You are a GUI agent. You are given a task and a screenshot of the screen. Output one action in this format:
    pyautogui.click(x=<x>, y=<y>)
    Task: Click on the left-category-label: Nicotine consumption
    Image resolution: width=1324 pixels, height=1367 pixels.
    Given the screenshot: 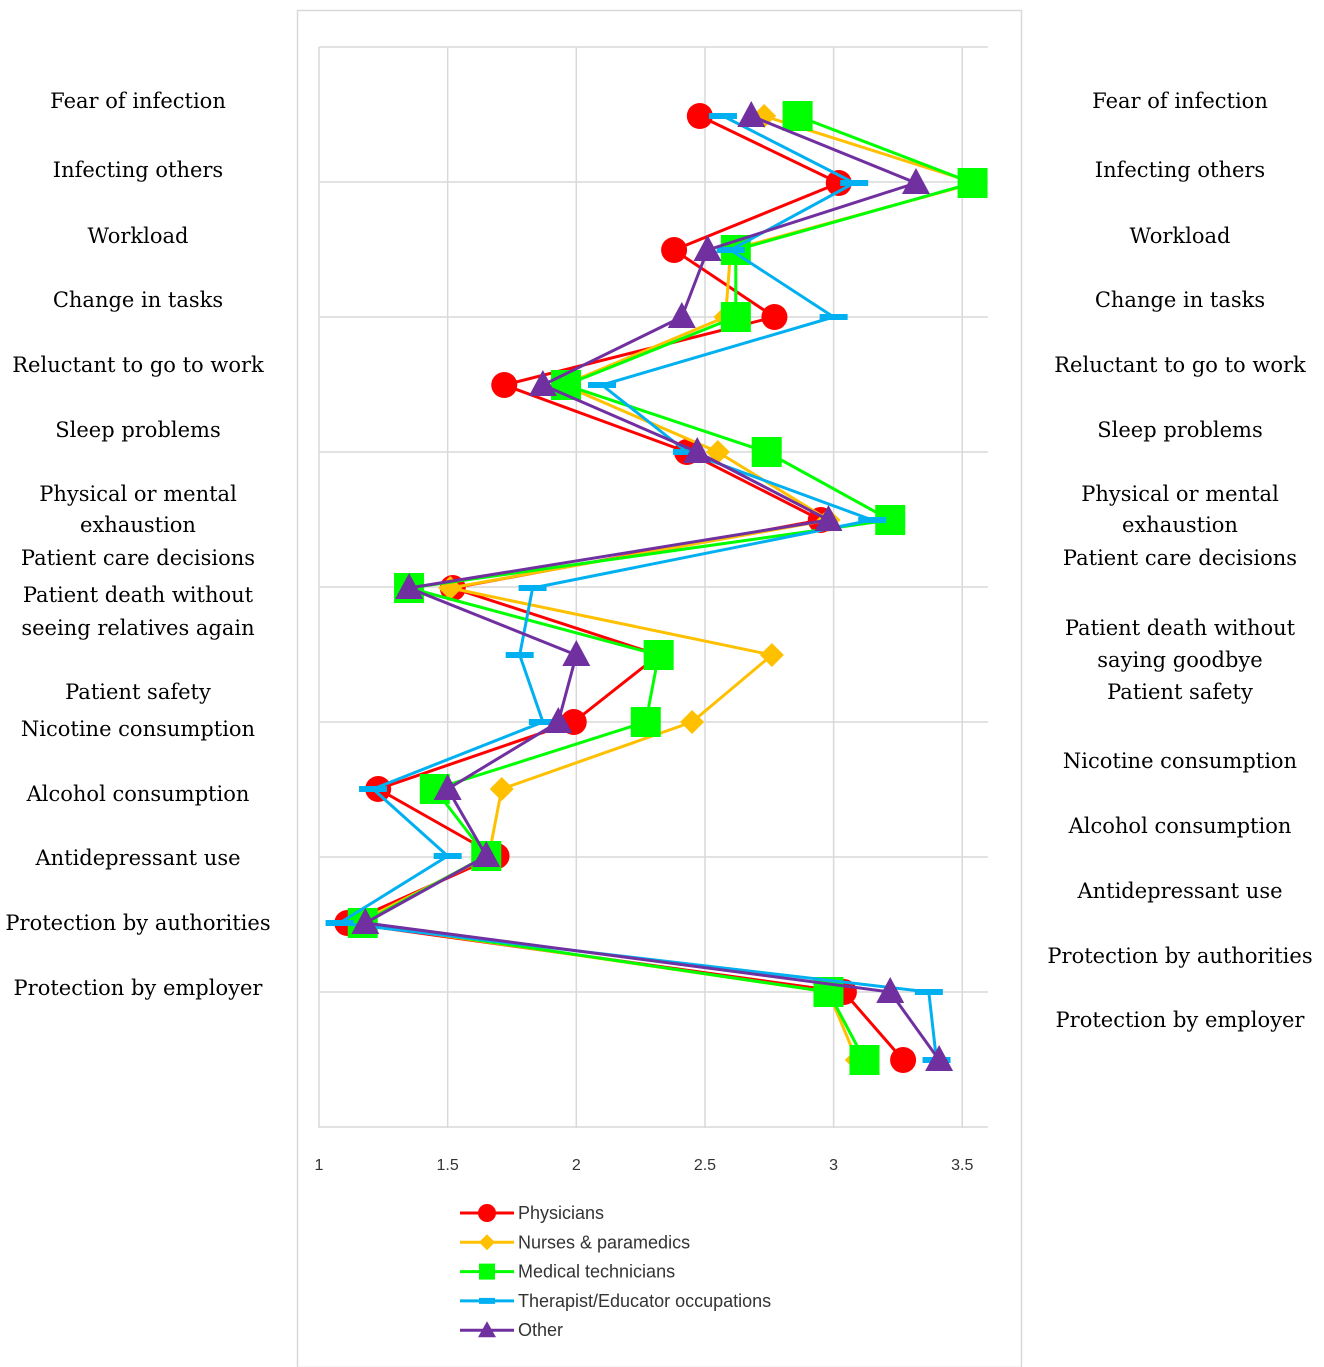 What is the action you would take?
    pyautogui.click(x=138, y=729)
    